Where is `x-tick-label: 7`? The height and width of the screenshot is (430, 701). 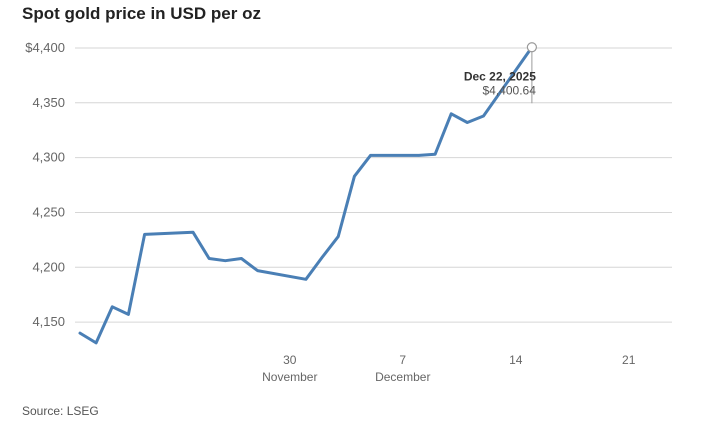
x-tick-label: 7 is located at coordinates (402, 360).